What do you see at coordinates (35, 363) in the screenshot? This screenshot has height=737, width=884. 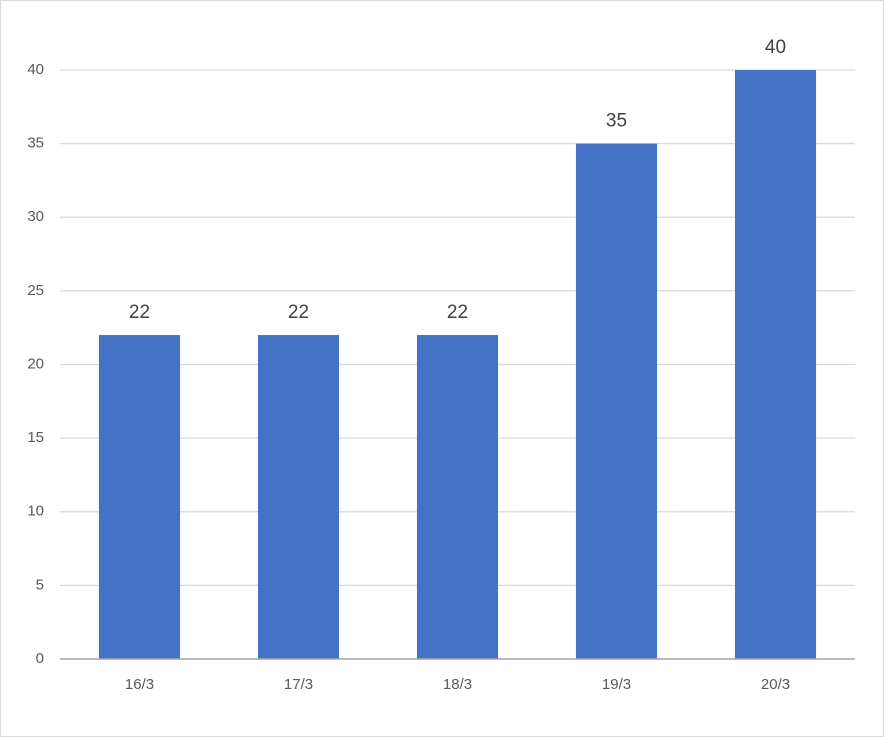 I see `y-tick-label: 20` at bounding box center [35, 363].